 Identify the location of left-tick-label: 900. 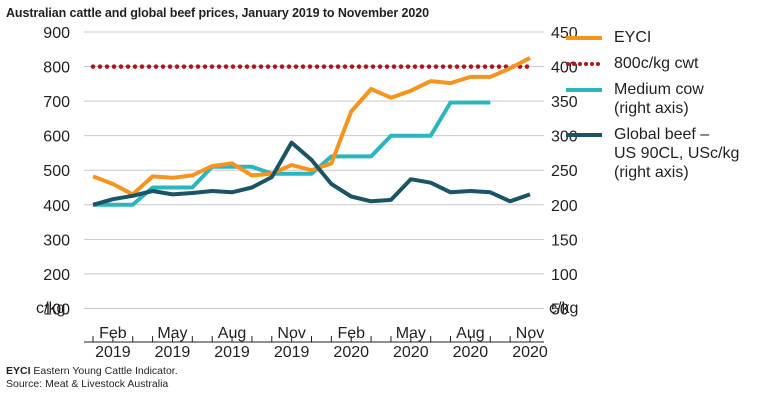
(56, 33).